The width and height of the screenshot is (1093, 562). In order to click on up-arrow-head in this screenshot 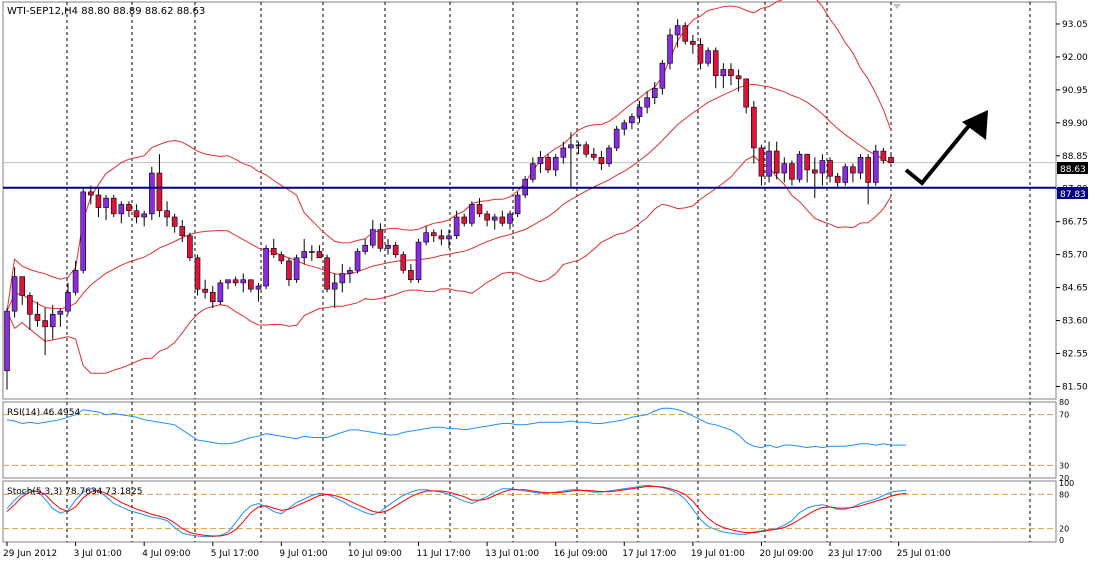, I will do `click(975, 125)`.